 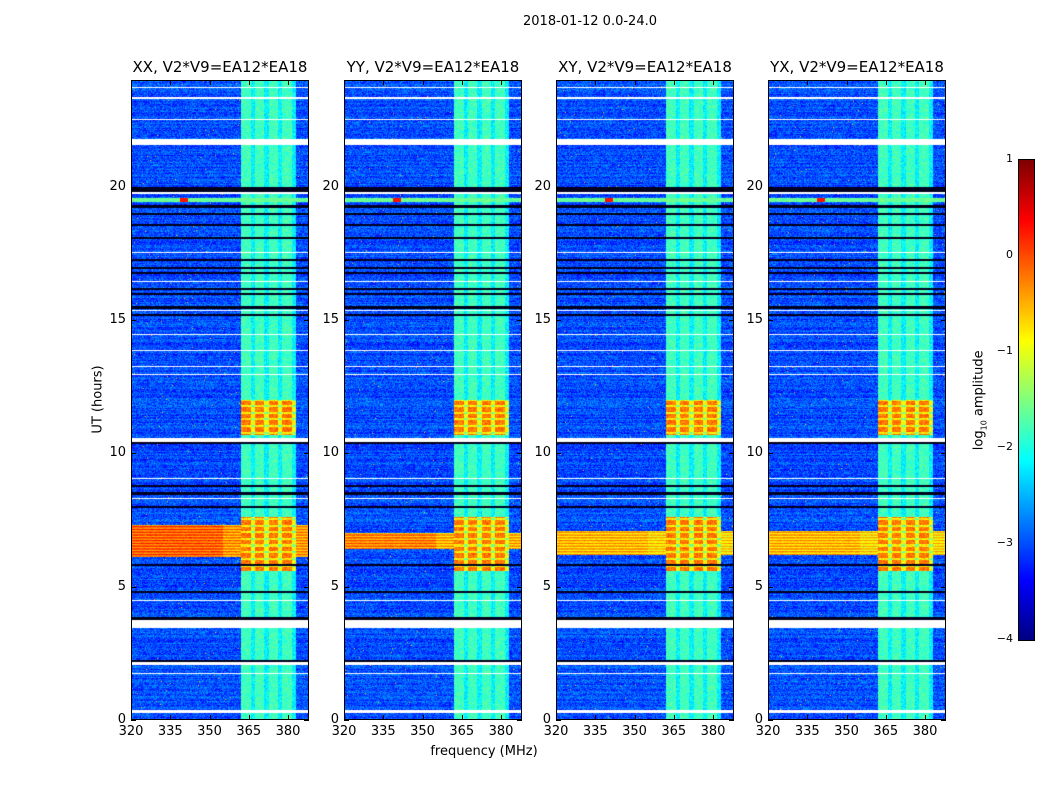 What do you see at coordinates (1009, 158) in the screenshot?
I see `colorbar-tick-label: 1` at bounding box center [1009, 158].